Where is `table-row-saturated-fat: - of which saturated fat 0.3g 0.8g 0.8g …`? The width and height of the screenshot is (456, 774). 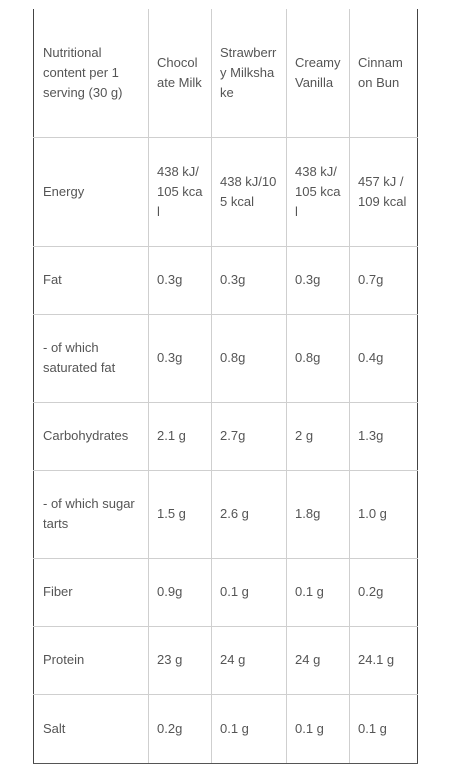 table-row-saturated-fat: - of which saturated fat 0.3g 0.8g 0.8g … is located at coordinates (225, 358).